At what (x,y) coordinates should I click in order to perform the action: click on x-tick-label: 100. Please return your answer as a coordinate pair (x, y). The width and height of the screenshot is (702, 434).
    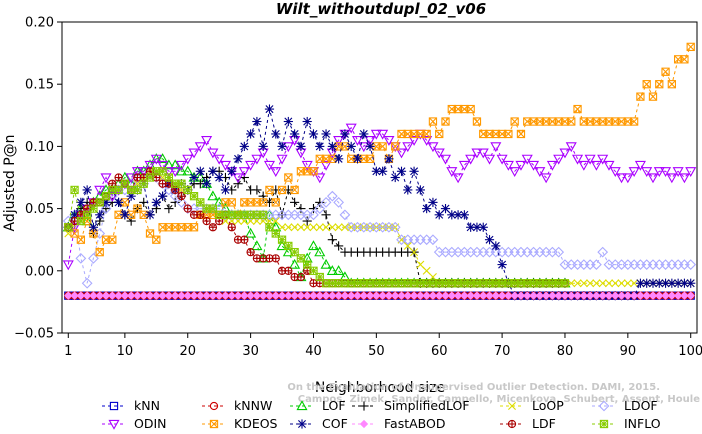
    Looking at the image, I should click on (690, 351).